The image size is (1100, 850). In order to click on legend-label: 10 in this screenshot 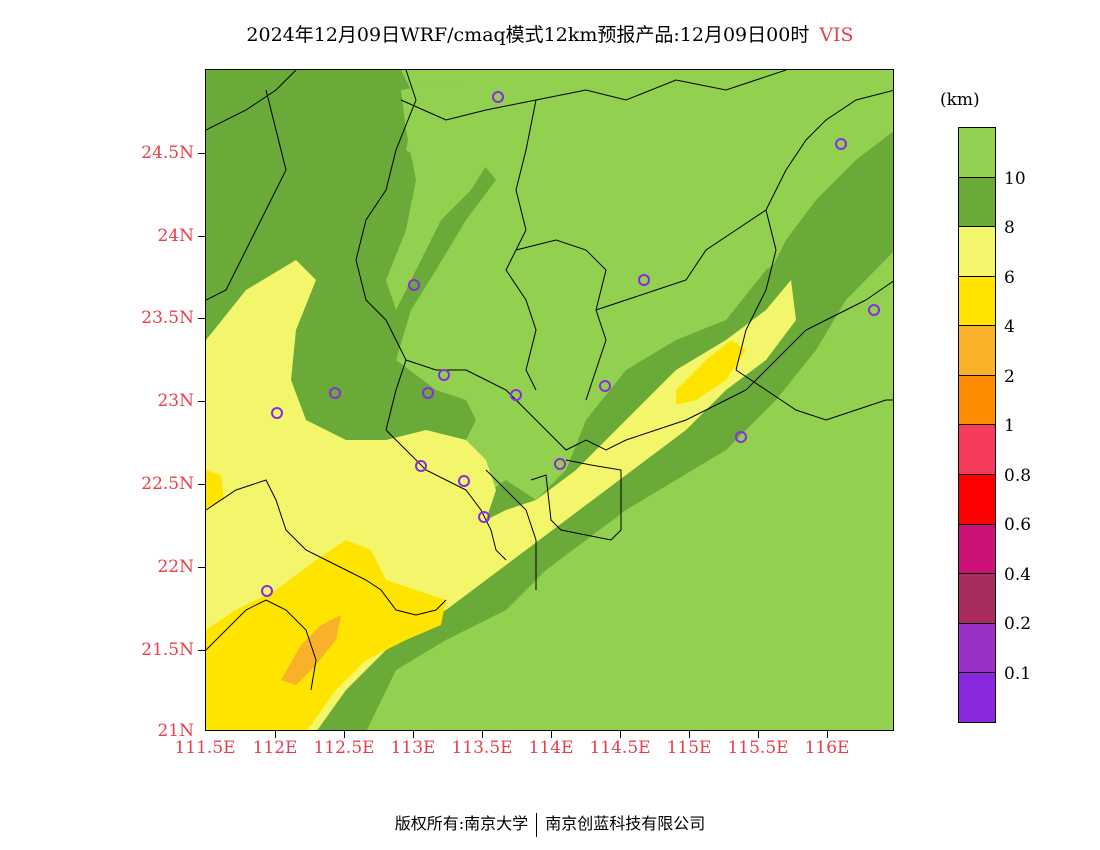, I will do `click(1015, 179)`.